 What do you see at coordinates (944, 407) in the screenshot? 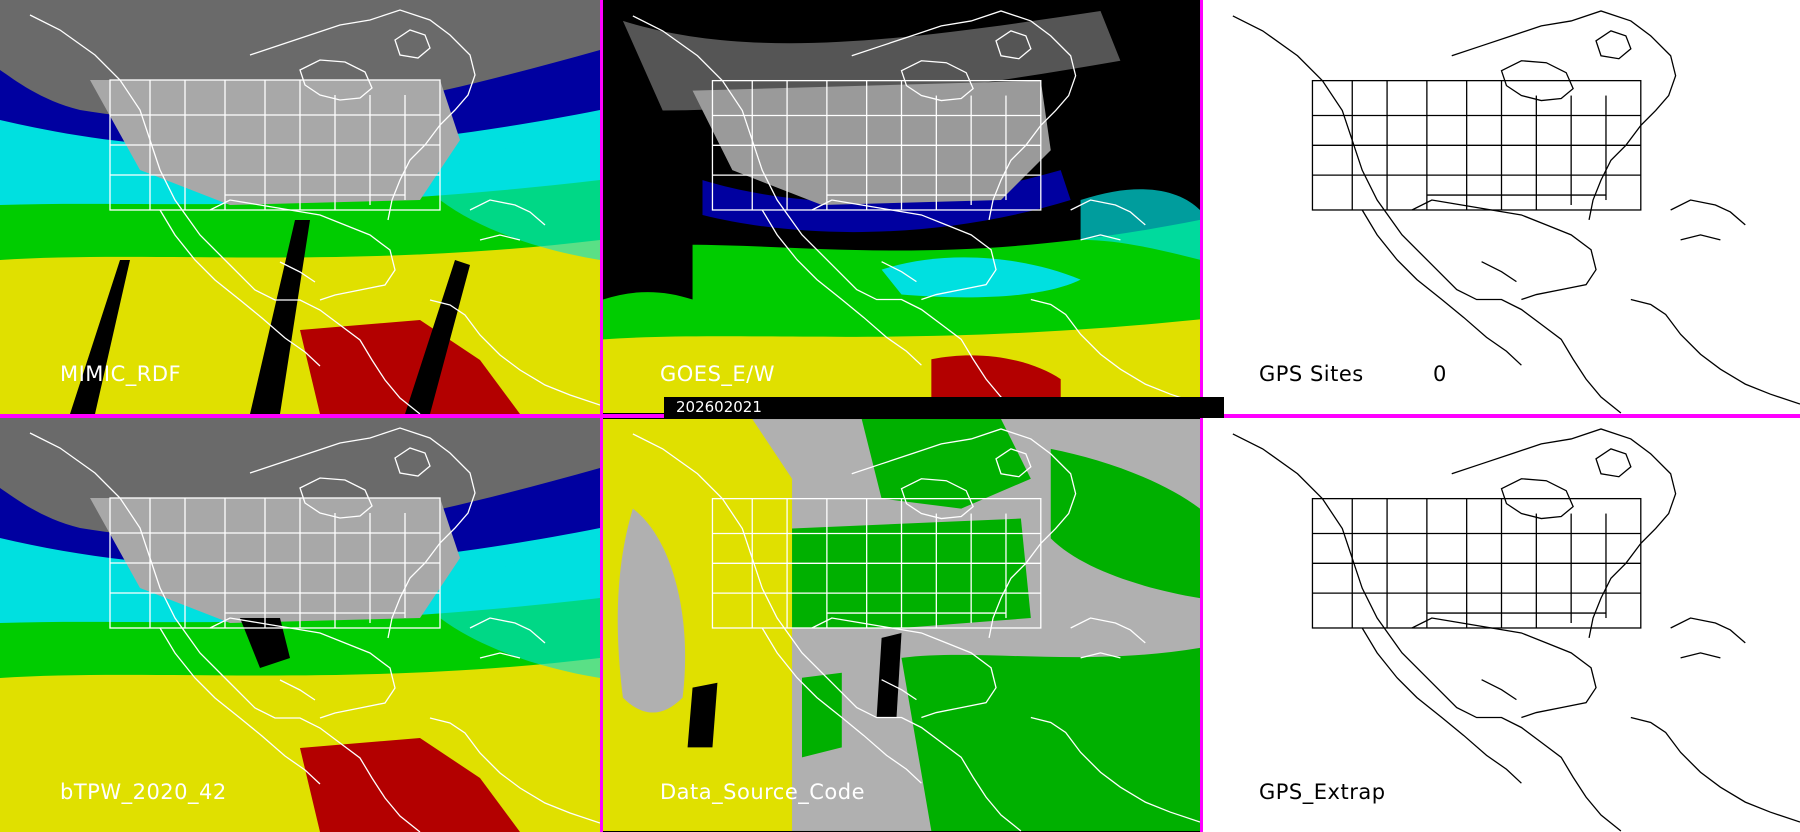
I see `timestamp-bar: 202602021` at bounding box center [944, 407].